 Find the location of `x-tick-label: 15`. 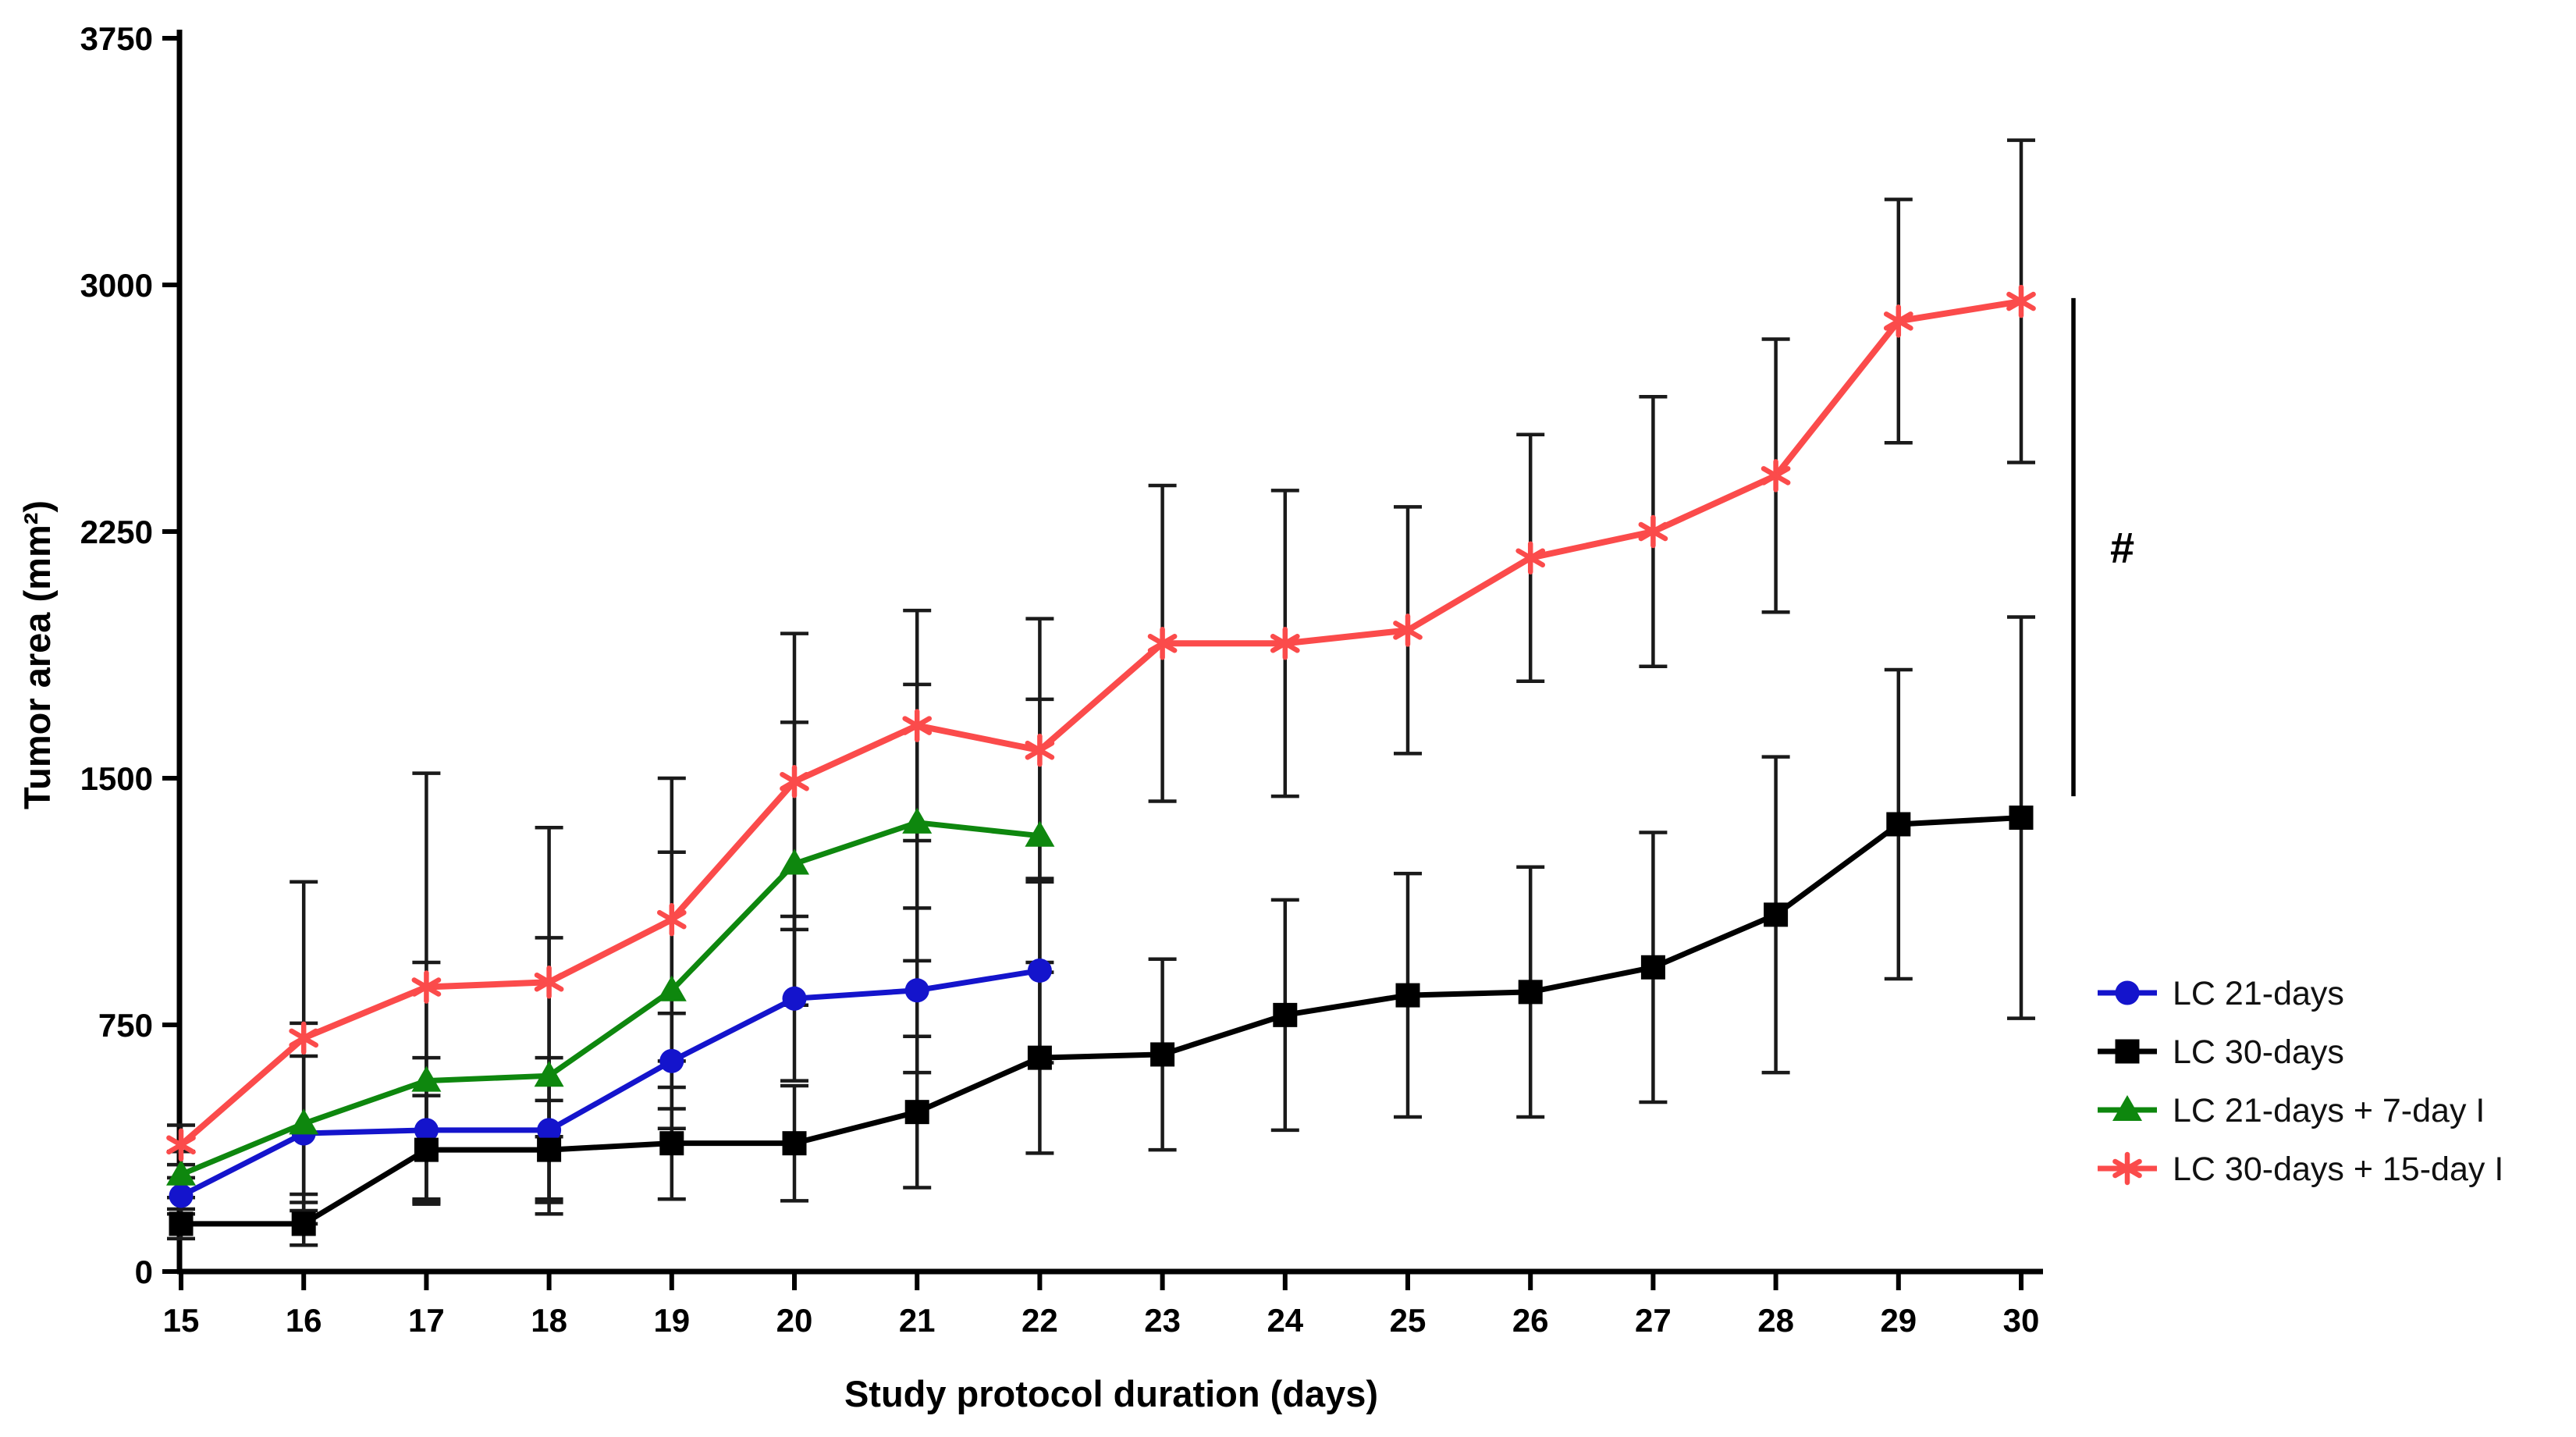

x-tick-label: 15 is located at coordinates (182, 1320).